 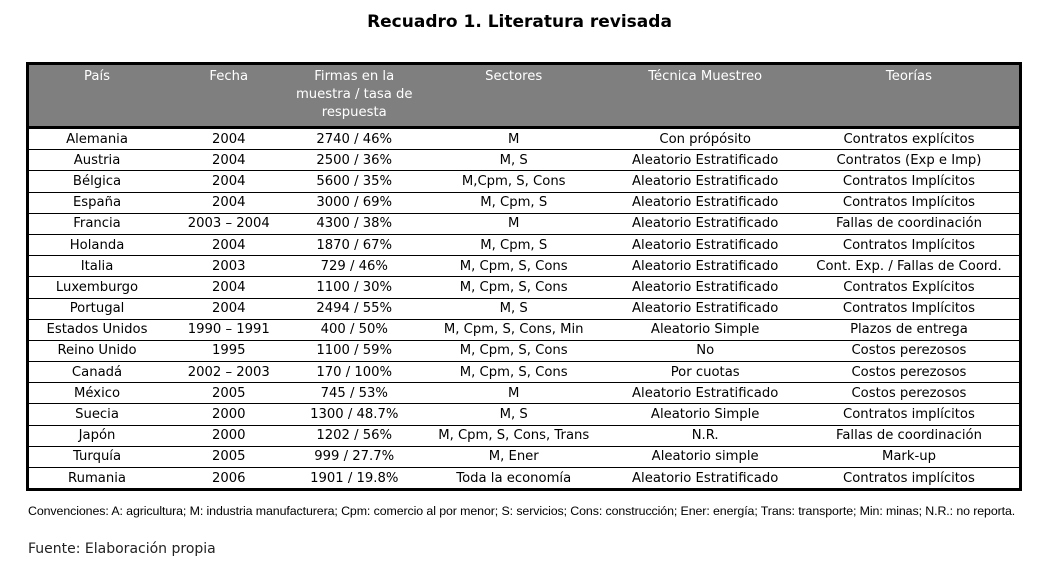 I want to click on header-sectors: Sectores, so click(x=514, y=96).